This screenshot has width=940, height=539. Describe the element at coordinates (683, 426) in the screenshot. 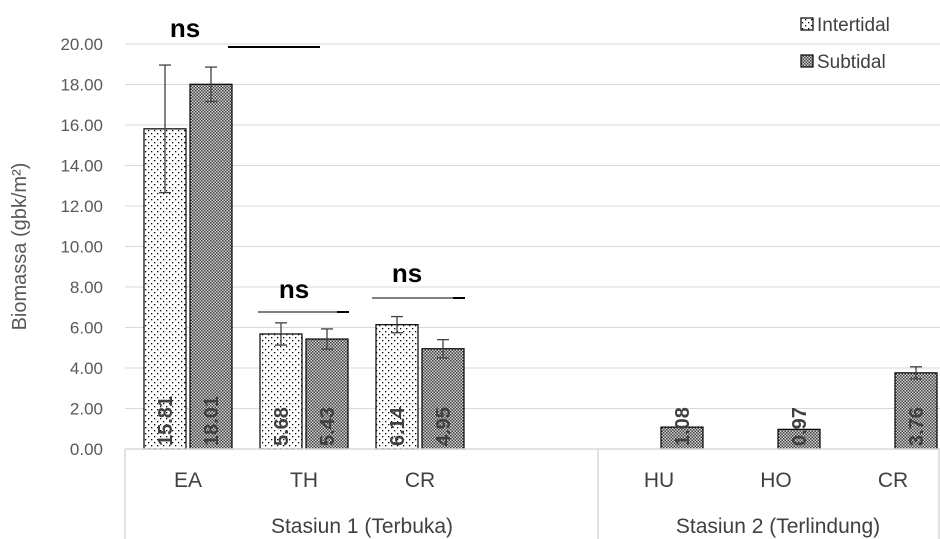

I see `data-label: 1.08` at that location.